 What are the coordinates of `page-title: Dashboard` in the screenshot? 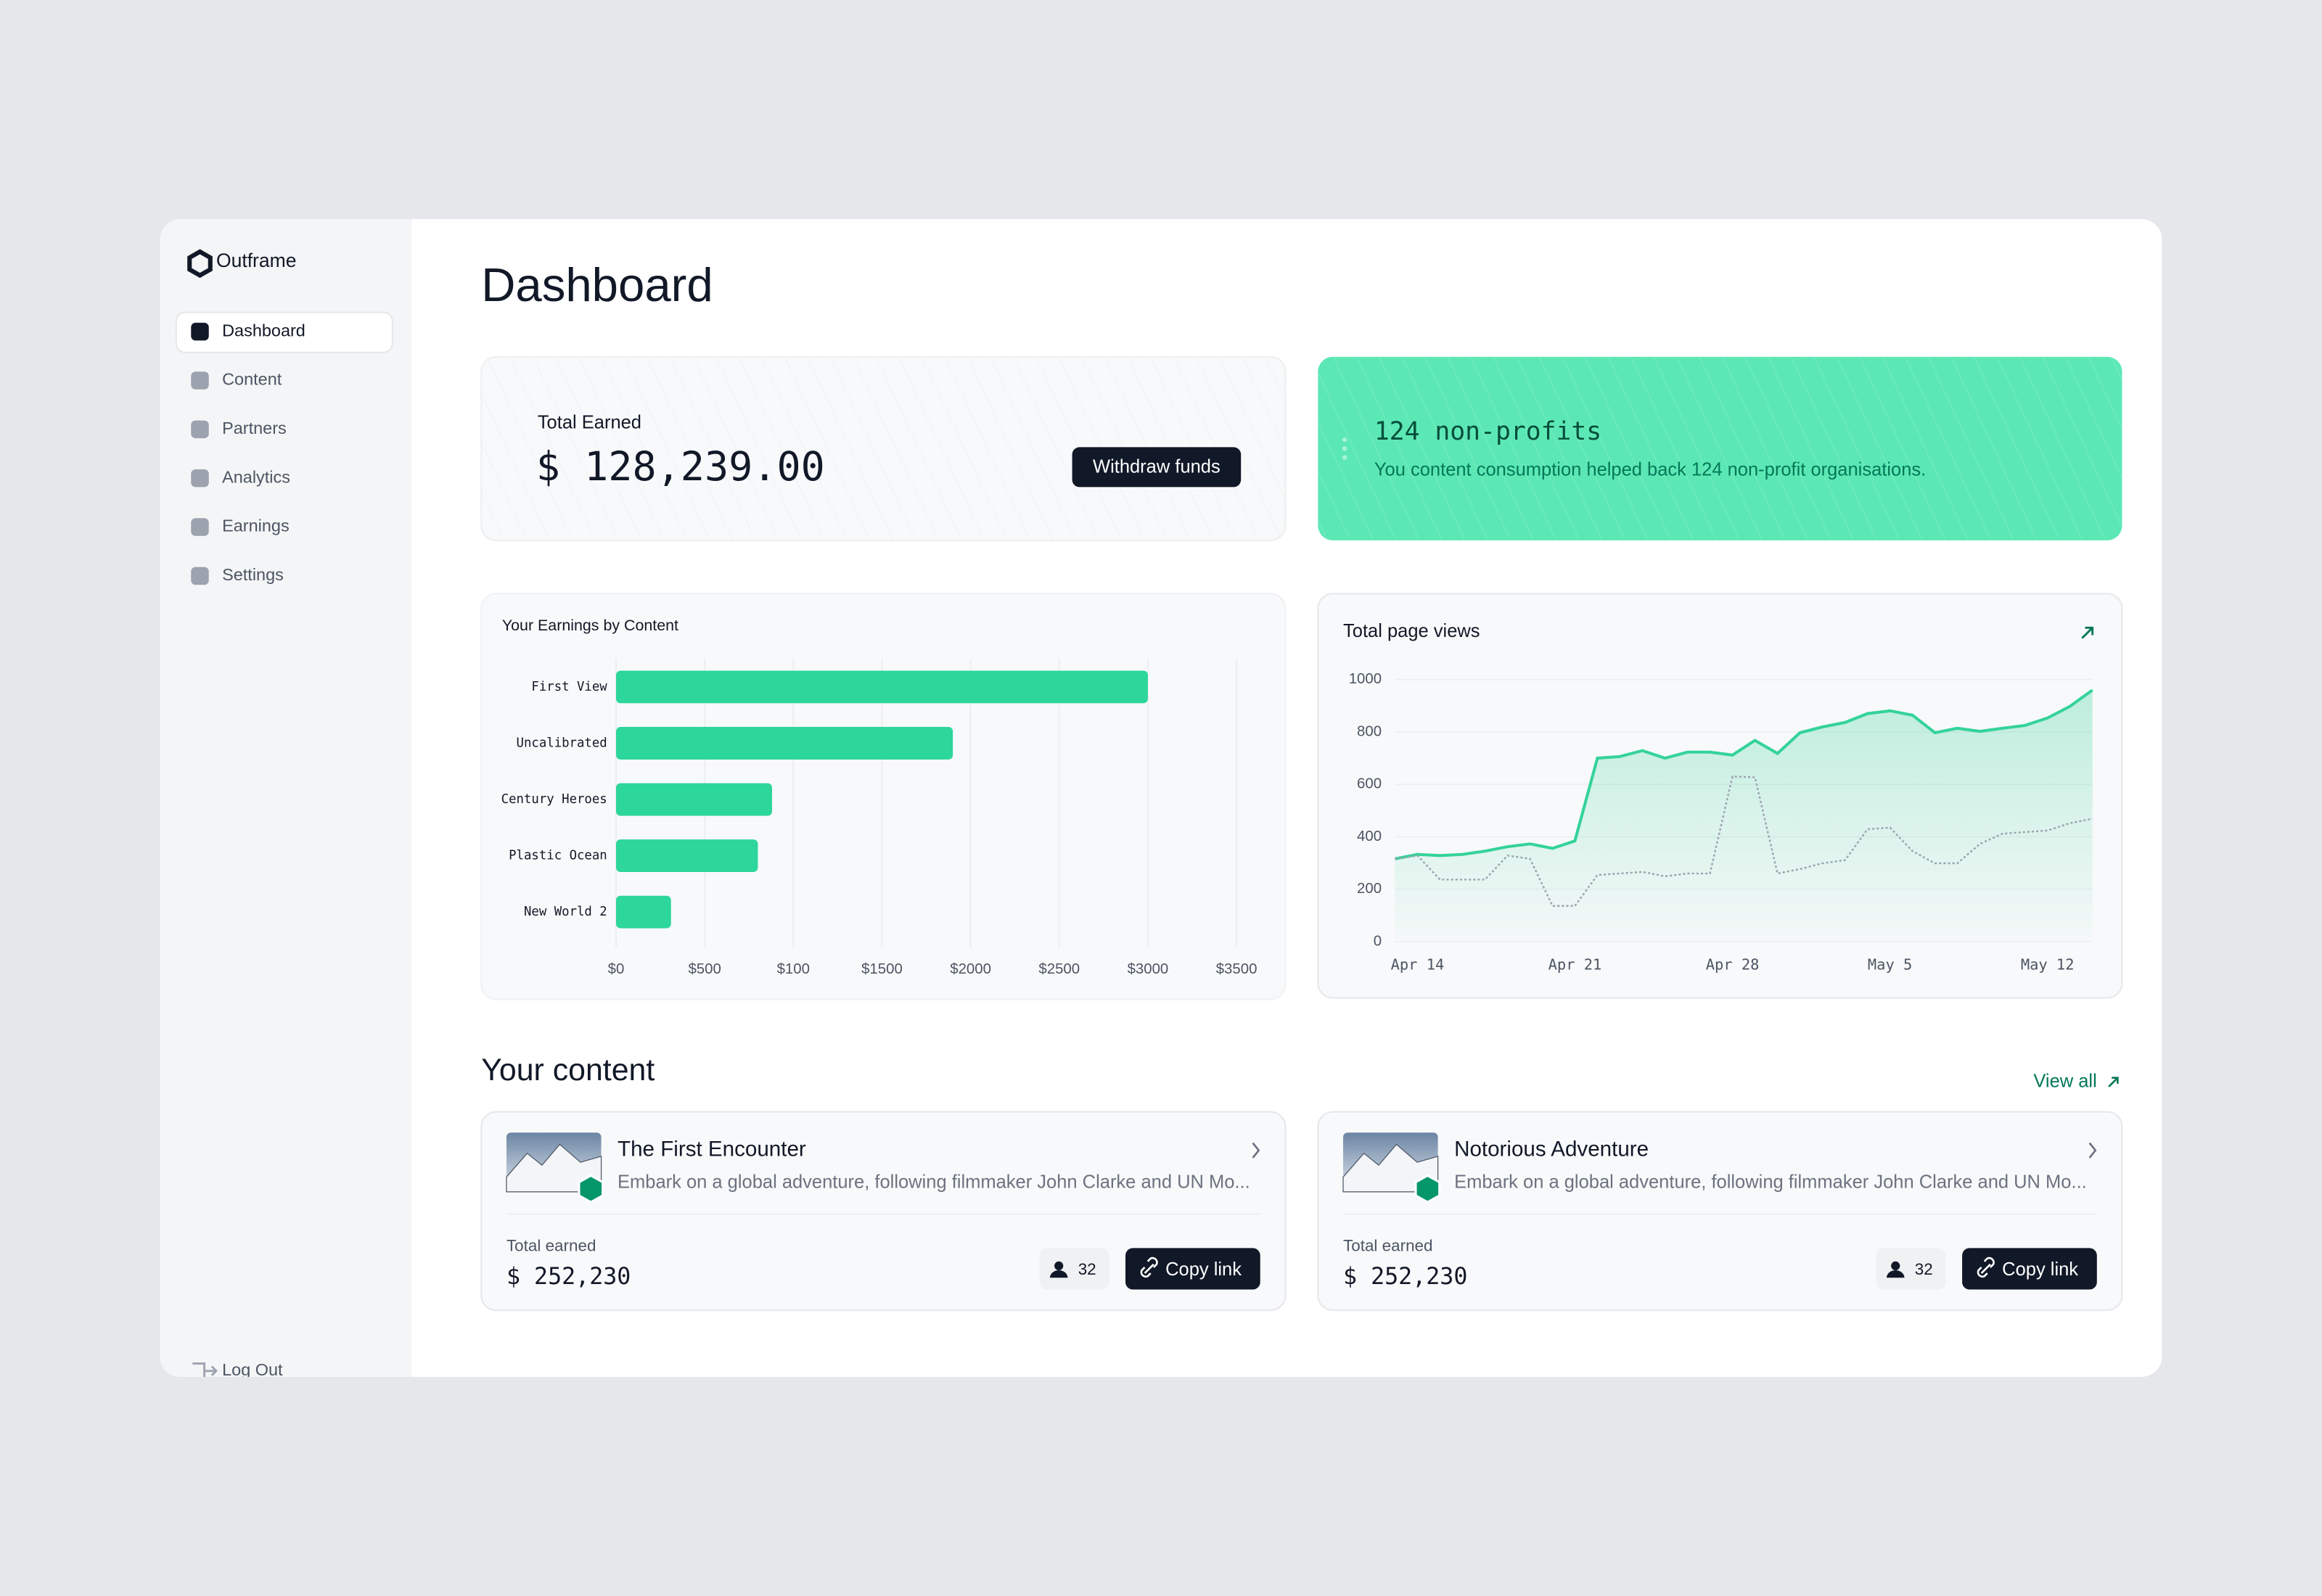 It's located at (597, 284).